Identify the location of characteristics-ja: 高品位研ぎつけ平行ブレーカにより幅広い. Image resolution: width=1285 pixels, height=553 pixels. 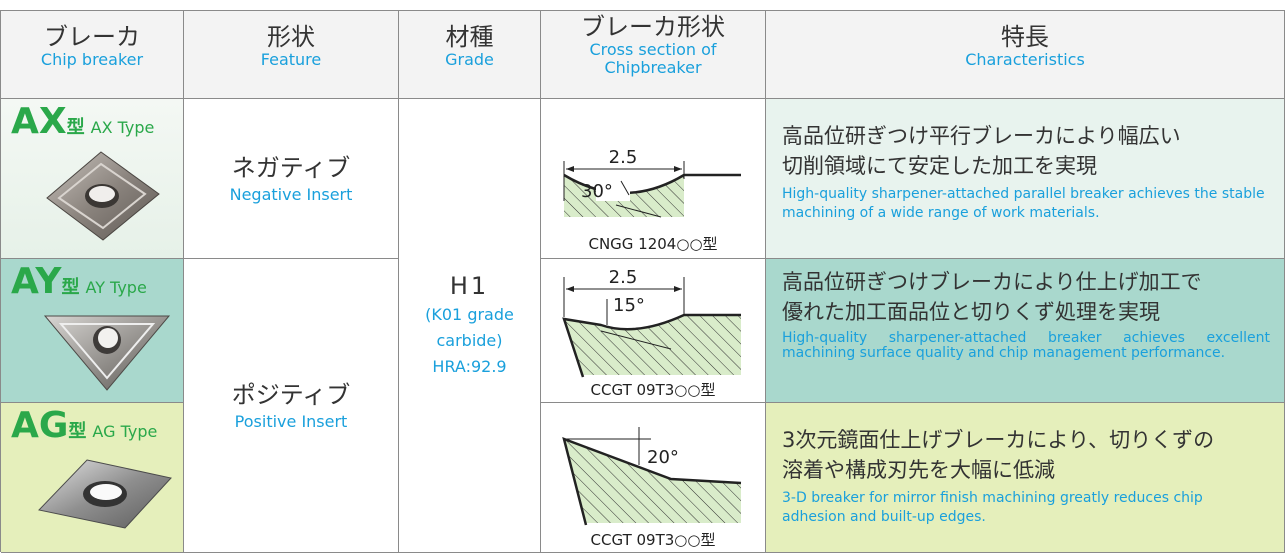
(981, 136).